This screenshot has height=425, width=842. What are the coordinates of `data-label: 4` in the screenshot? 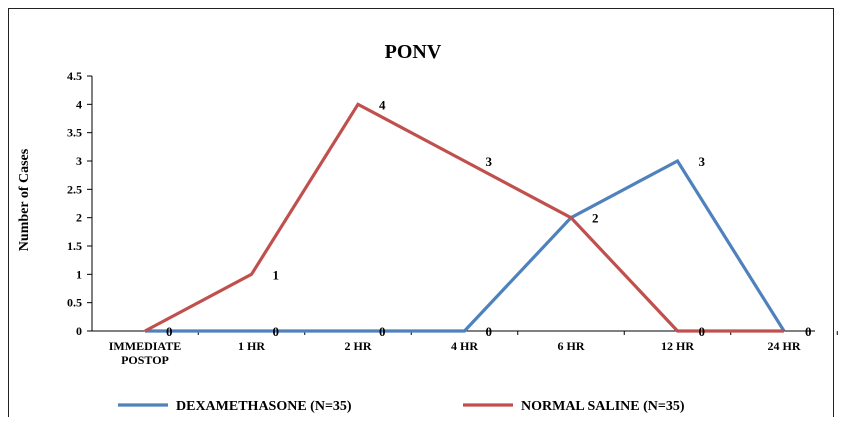 It's located at (382, 104).